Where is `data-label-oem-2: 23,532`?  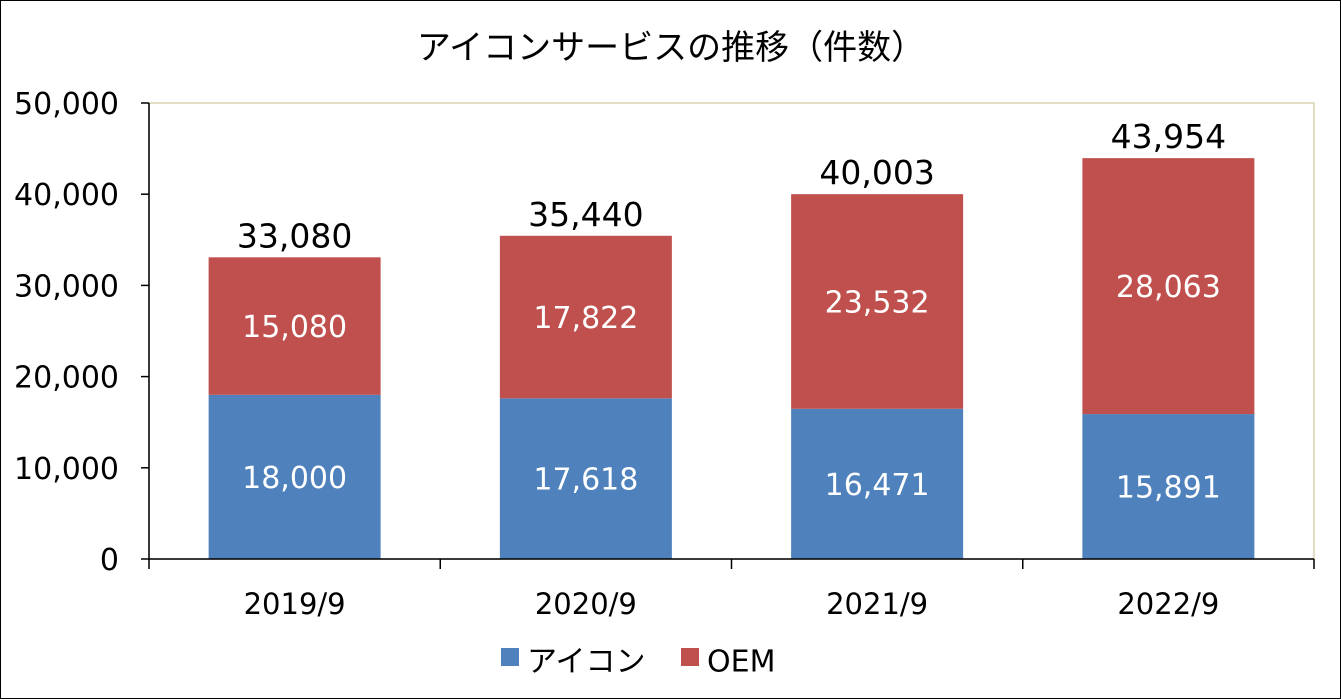
data-label-oem-2: 23,532 is located at coordinates (877, 302).